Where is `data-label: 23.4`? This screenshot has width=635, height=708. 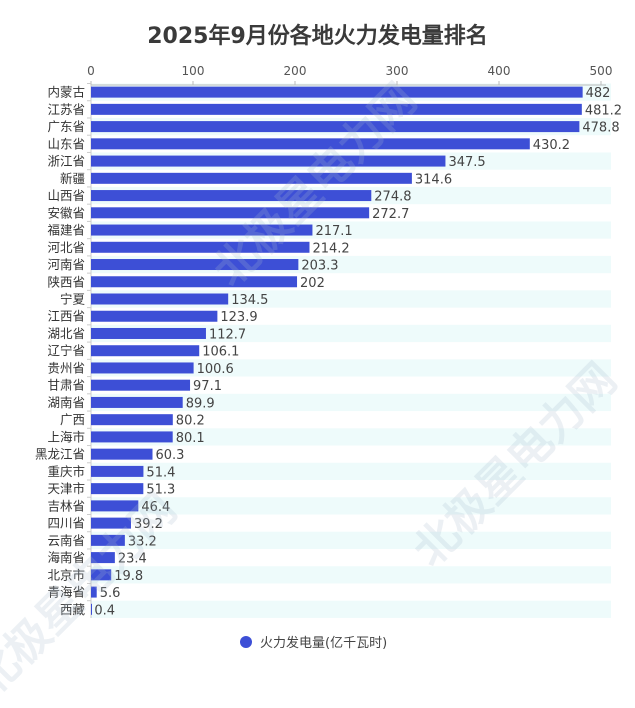 data-label: 23.4 is located at coordinates (132, 559).